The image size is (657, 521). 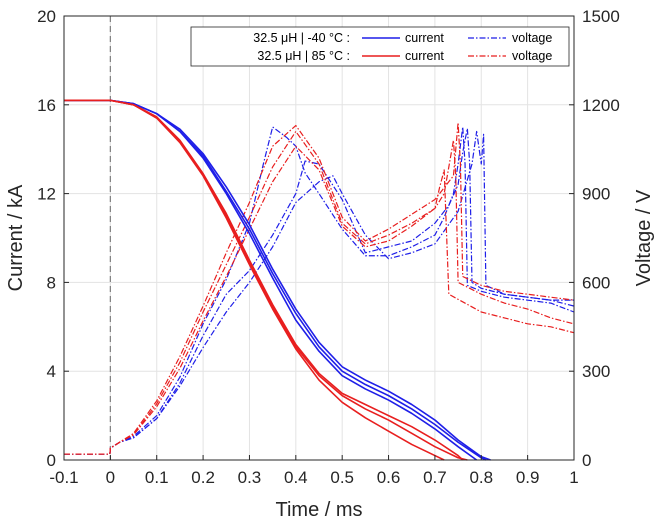 I want to click on x-tick-label-11: 1, so click(x=573, y=477).